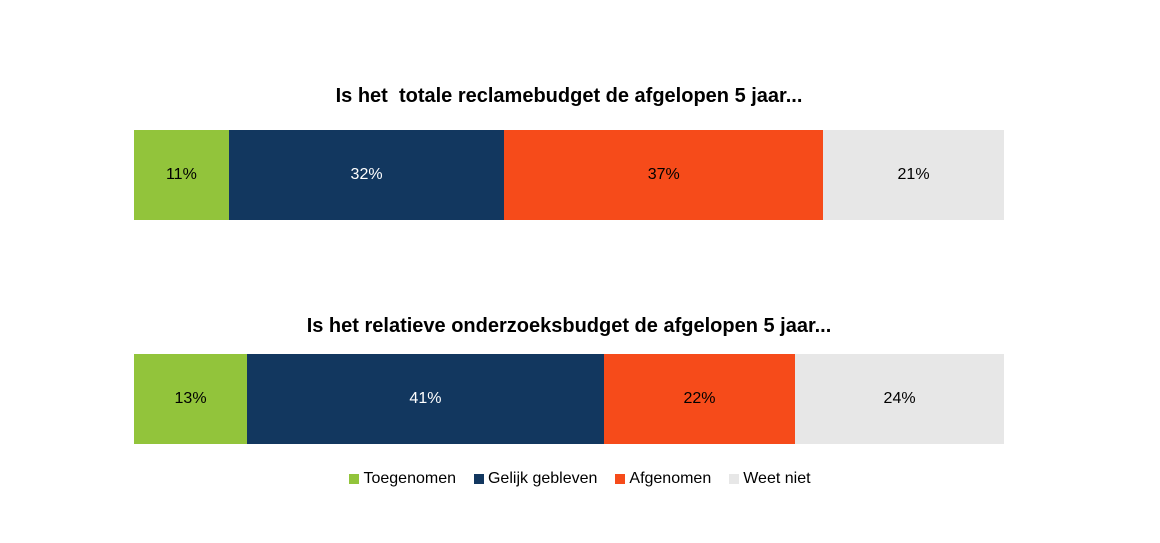  I want to click on stacked-bar-2: 13% 41% 22% 24%, so click(569, 399).